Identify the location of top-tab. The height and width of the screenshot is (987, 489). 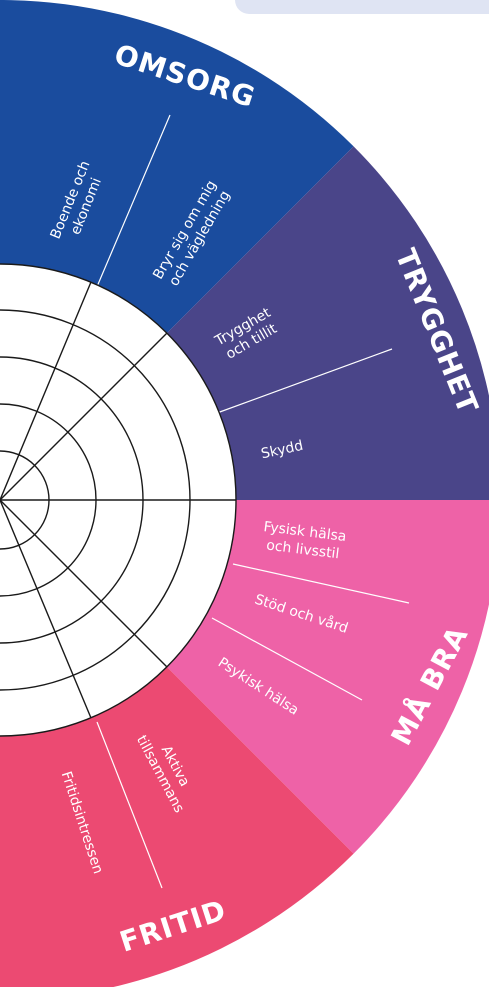
(362, 7).